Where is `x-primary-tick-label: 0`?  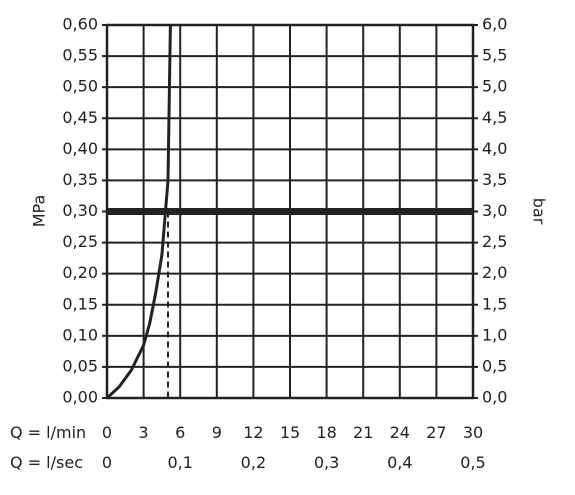 x-primary-tick-label: 0 is located at coordinates (107, 432).